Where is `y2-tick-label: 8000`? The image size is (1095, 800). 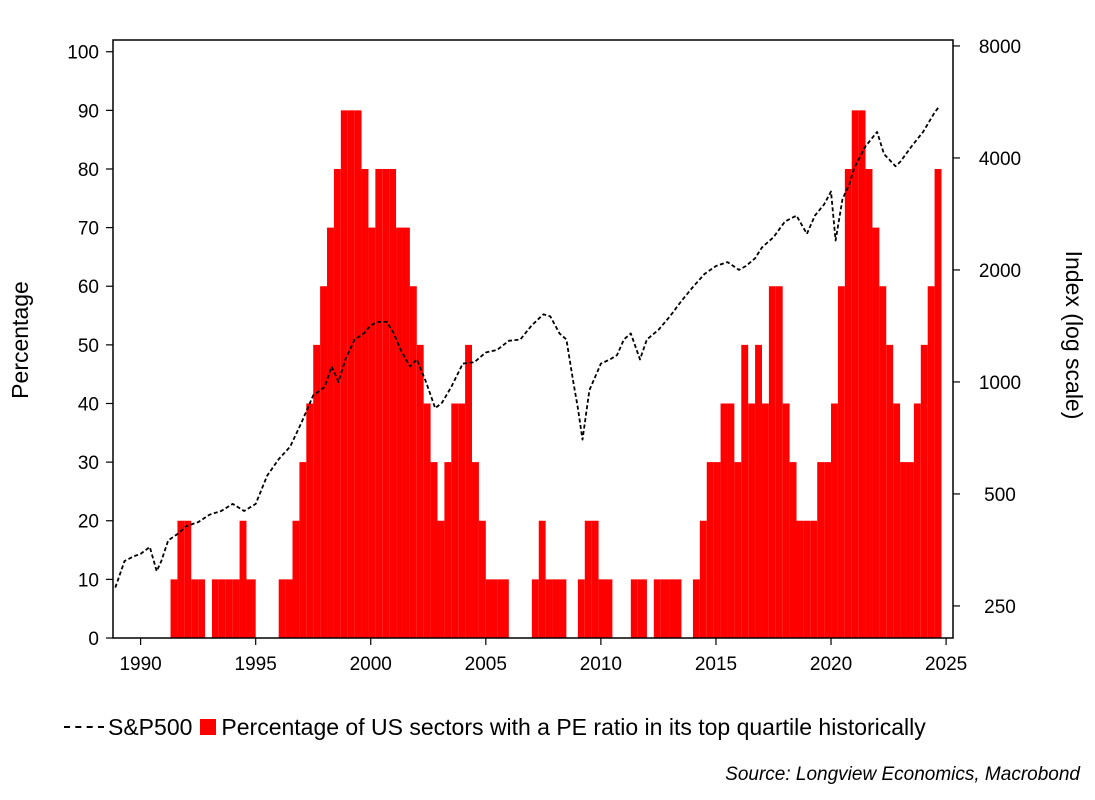 y2-tick-label: 8000 is located at coordinates (1000, 47).